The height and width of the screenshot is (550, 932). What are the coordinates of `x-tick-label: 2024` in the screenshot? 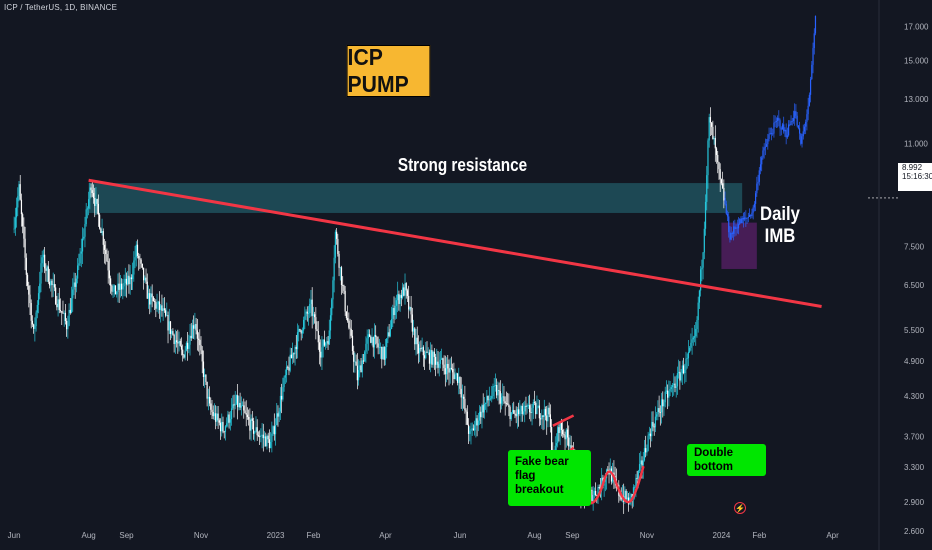 It's located at (722, 535).